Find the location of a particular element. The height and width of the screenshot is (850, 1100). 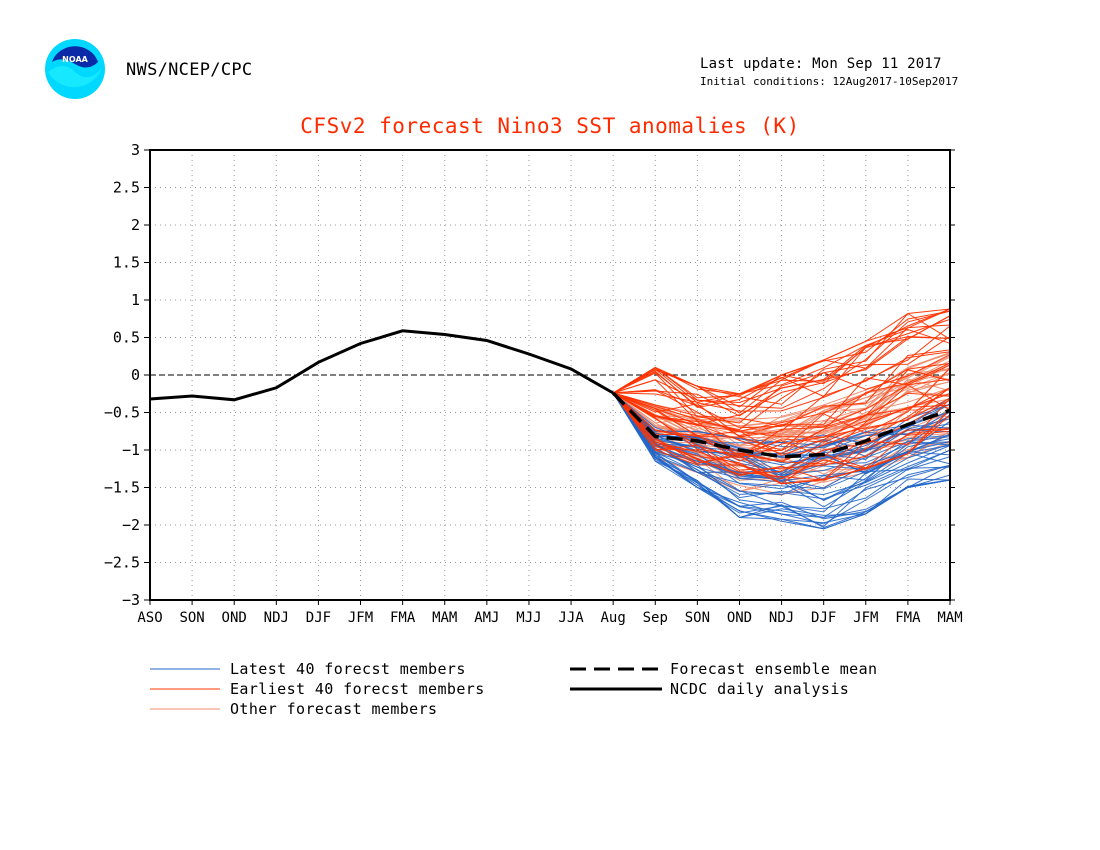

chart-title: CFSv2 forecast Nino3 SST anomalies (K) is located at coordinates (550, 126).